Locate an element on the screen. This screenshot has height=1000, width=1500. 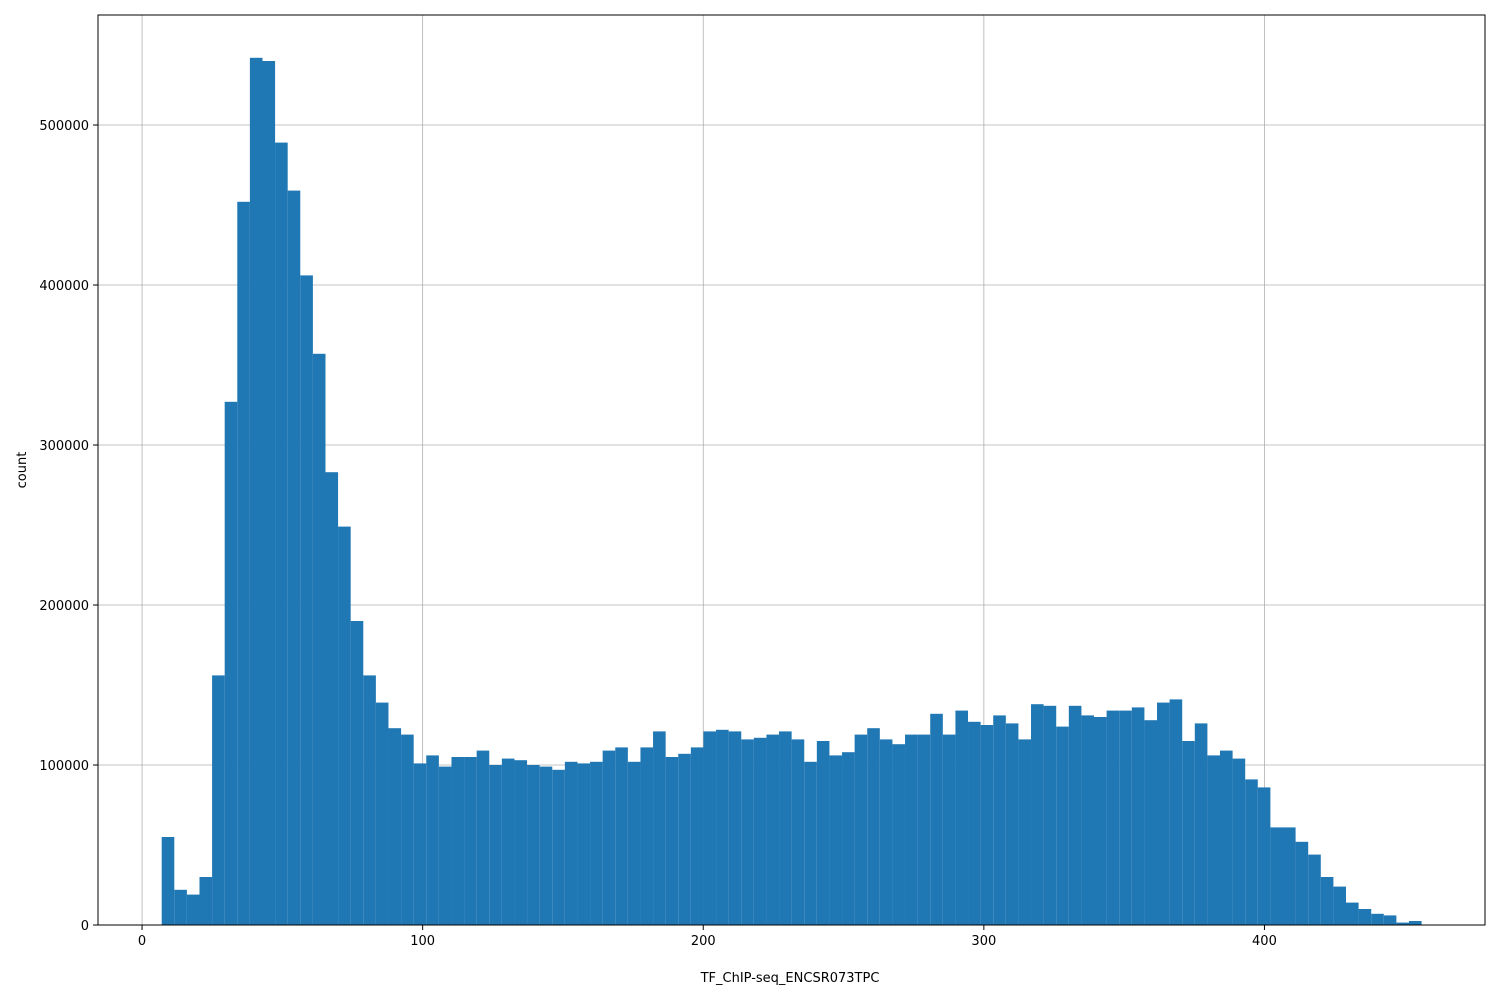
y-tick-label: 300000 is located at coordinates (64, 446).